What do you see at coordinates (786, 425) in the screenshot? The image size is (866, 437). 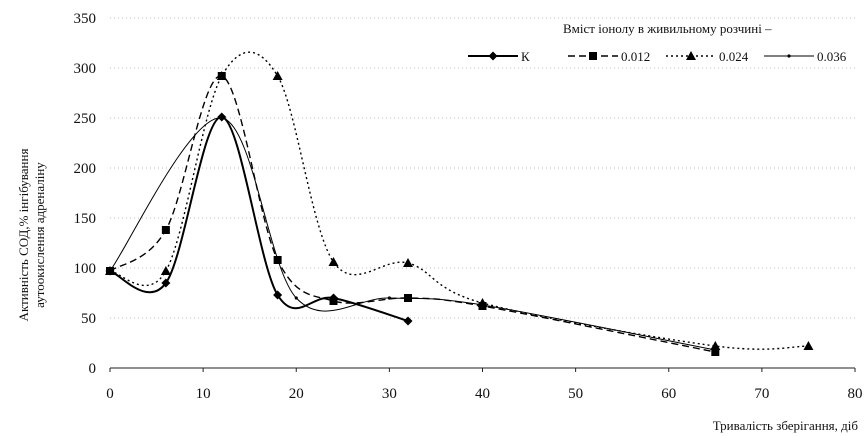 I see `x-axis-title: Тривалість зберігання, діб` at bounding box center [786, 425].